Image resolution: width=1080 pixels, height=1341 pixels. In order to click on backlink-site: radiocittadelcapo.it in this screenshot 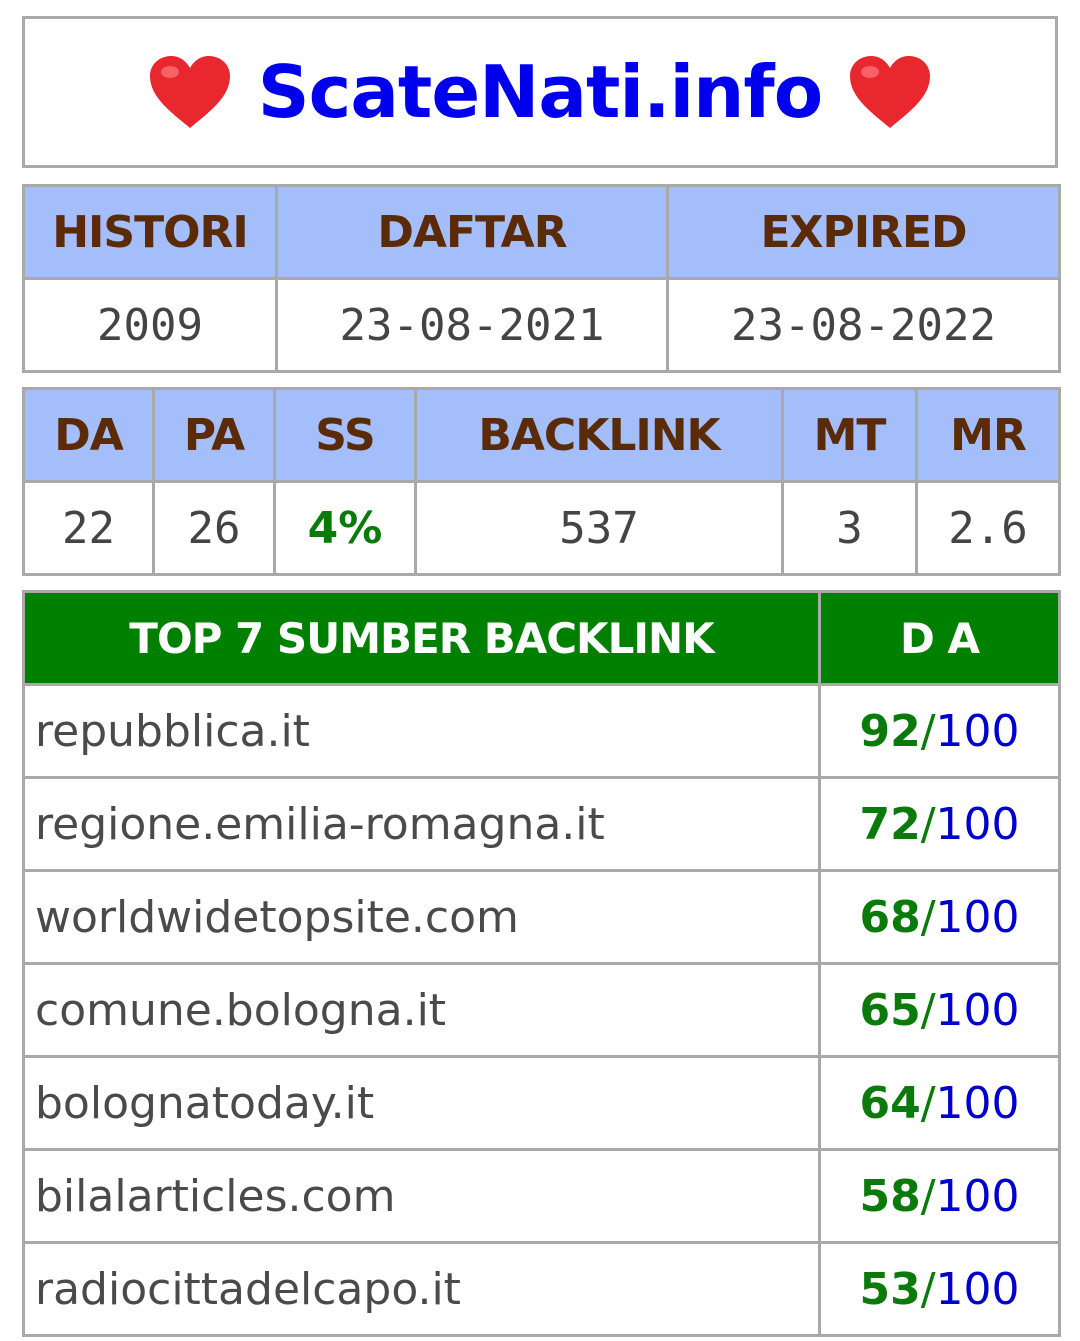, I will do `click(421, 1289)`.